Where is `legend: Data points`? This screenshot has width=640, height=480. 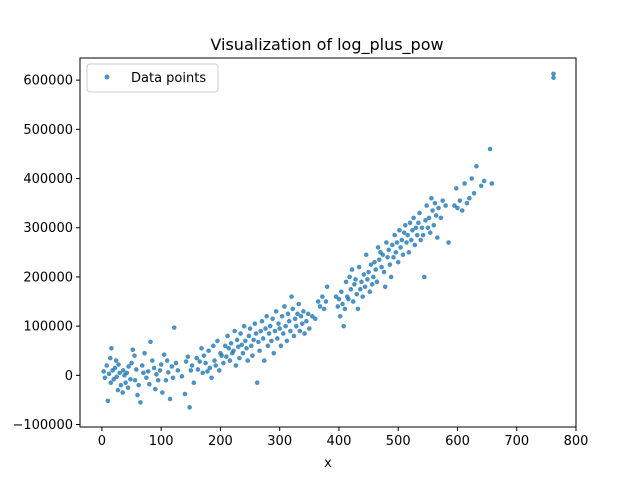 legend: Data points is located at coordinates (152, 78).